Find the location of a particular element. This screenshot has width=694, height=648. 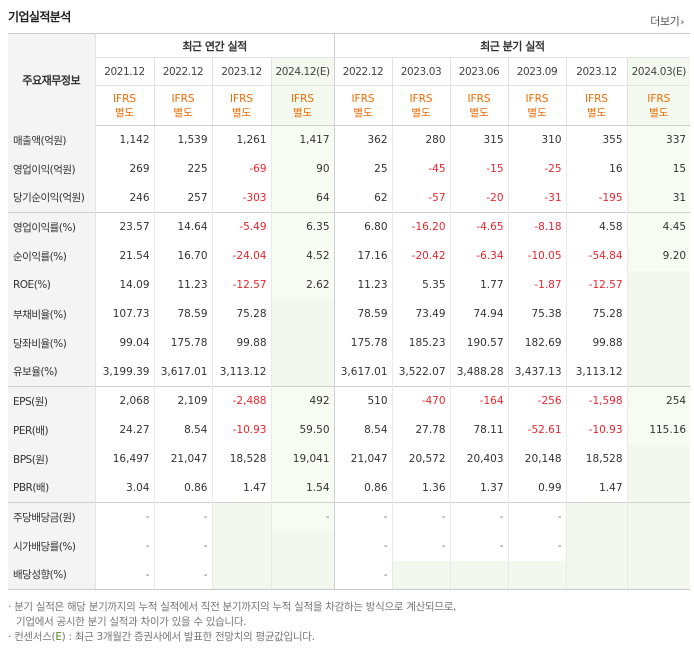

footnote-2-prefix: · 컨센서스( is located at coordinates (32, 637).